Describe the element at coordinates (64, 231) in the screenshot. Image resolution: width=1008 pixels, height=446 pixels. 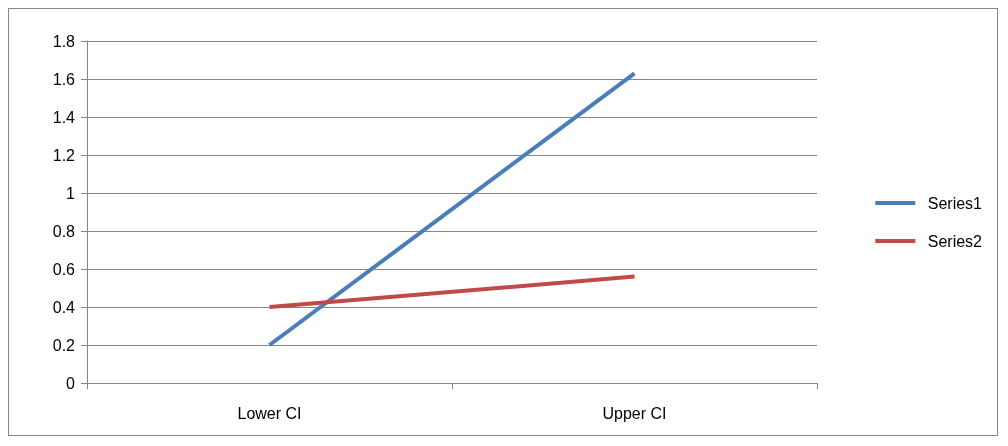
I see `y-tick-label: 0.8` at that location.